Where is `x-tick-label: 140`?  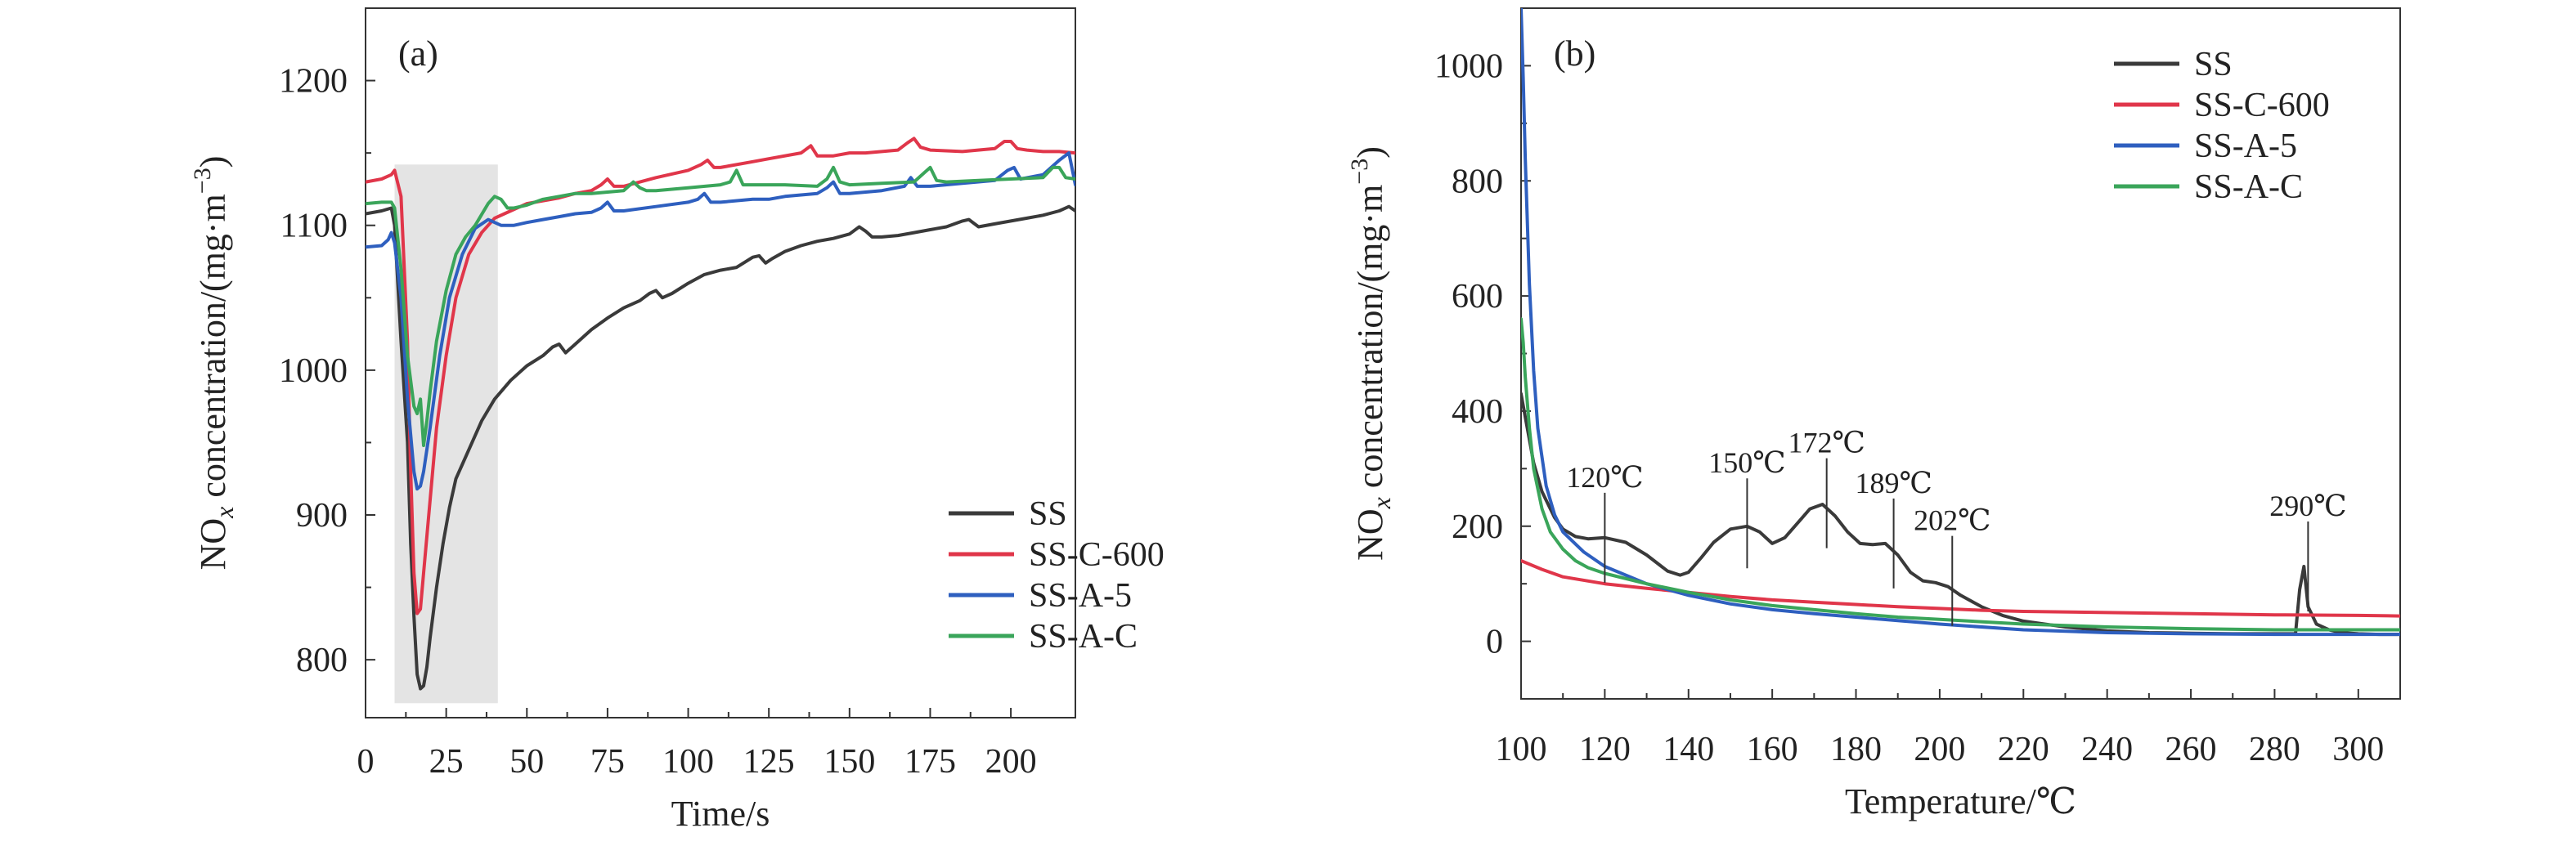
x-tick-label: 140 is located at coordinates (1689, 749).